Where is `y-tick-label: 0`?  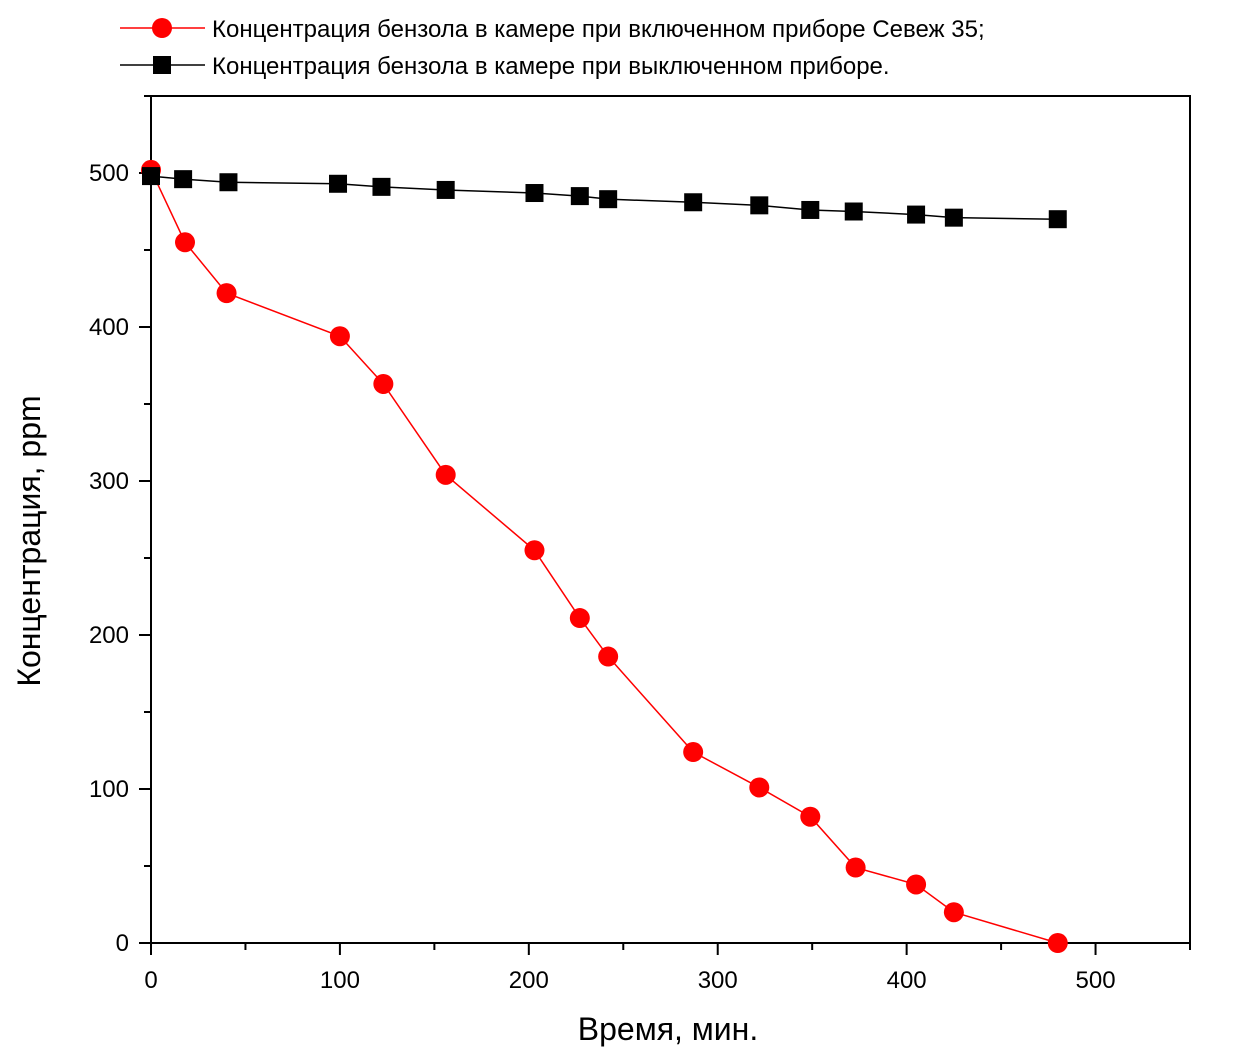
y-tick-label: 0 is located at coordinates (122, 943).